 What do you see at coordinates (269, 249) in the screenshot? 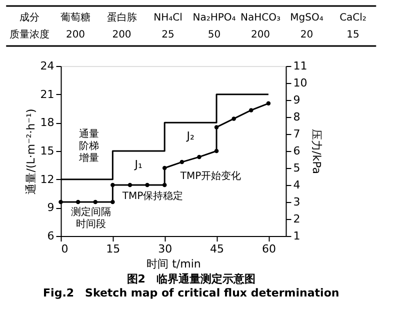
I see `x-tick-label: 60` at bounding box center [269, 249].